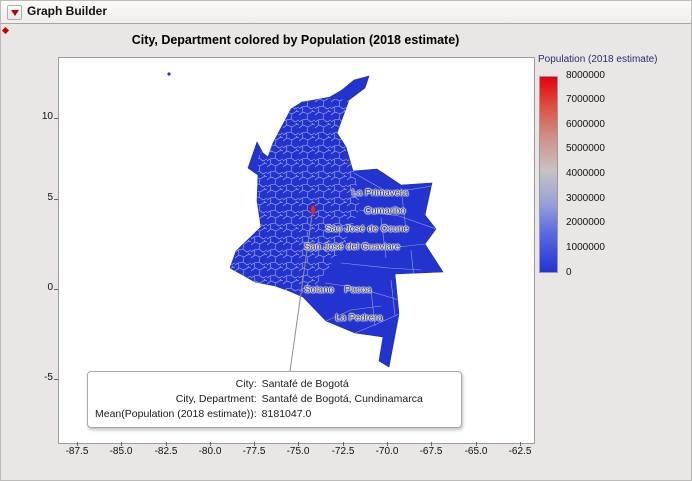 The image size is (692, 481). Describe the element at coordinates (358, 290) in the screenshot. I see `city-label: Pacoa` at that location.